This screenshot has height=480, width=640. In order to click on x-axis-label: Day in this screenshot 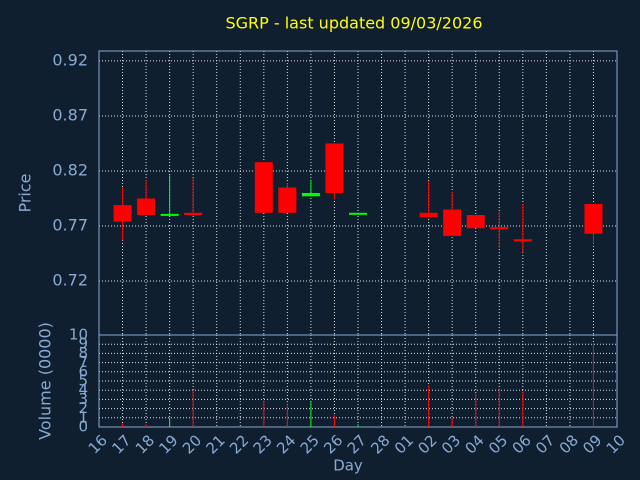, I will do `click(348, 466)`.